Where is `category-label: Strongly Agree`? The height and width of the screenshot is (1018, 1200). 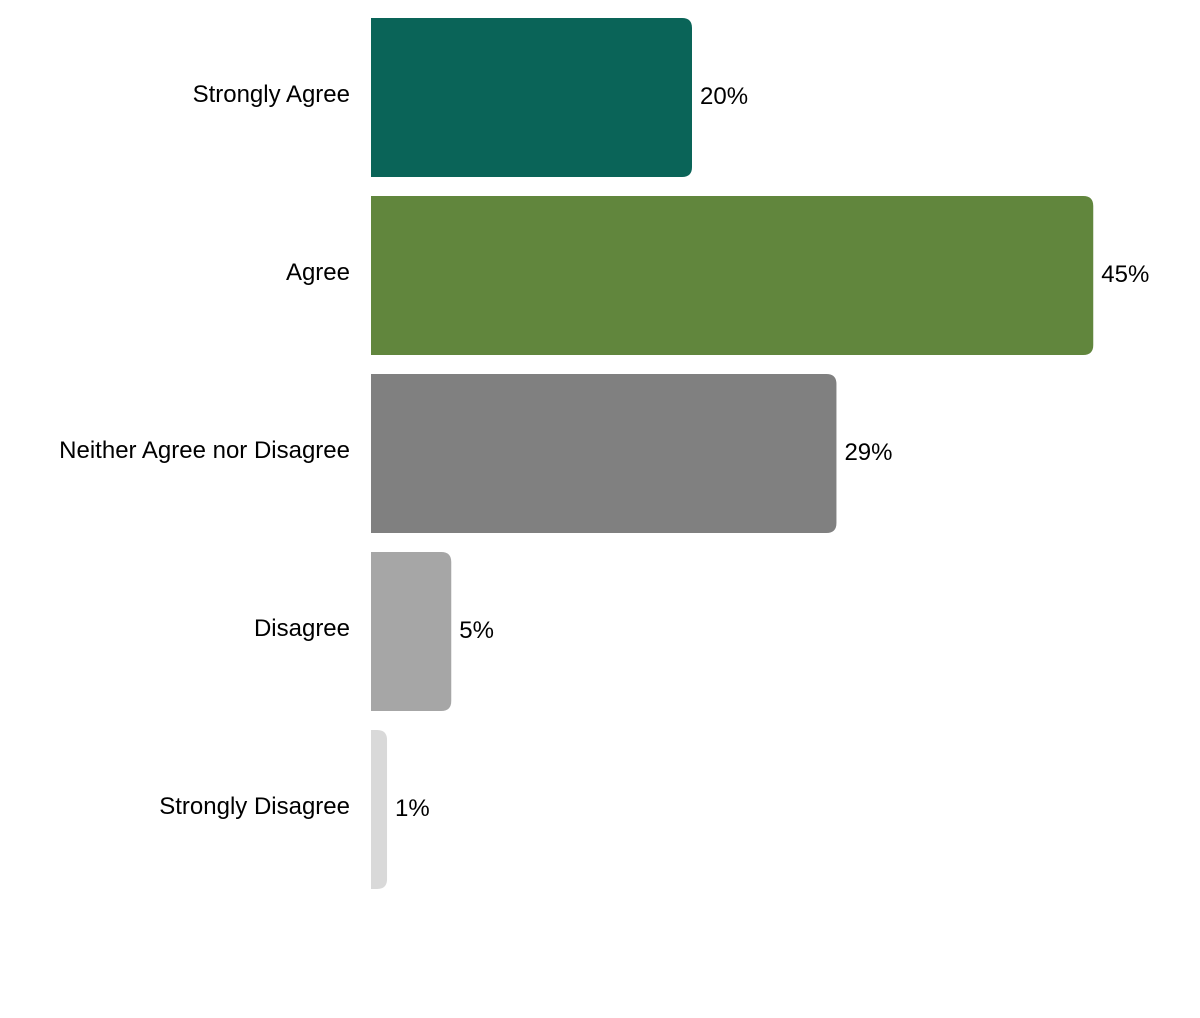 category-label: Strongly Agree is located at coordinates (271, 94).